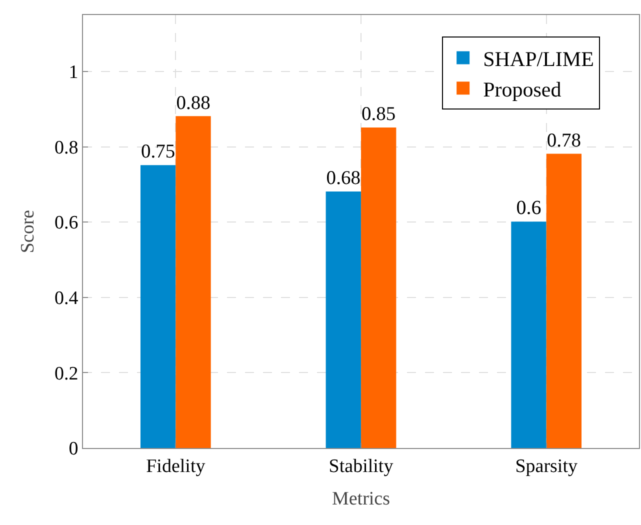 The width and height of the screenshot is (641, 525). What do you see at coordinates (66, 299) in the screenshot?
I see `y-tick-label: 0.4` at bounding box center [66, 299].